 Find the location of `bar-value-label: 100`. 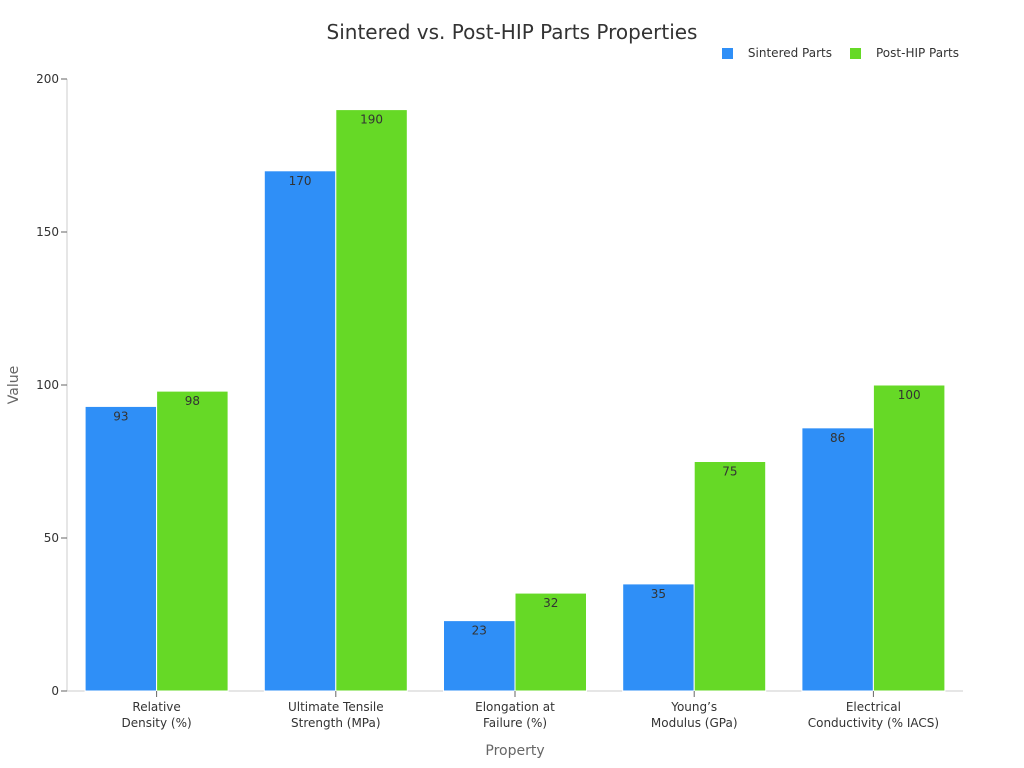

bar-value-label: 100 is located at coordinates (909, 395).